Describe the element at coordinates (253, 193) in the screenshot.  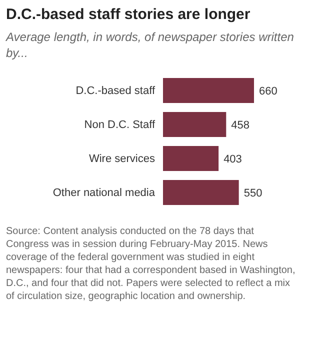
I see `data-label: 550` at that location.